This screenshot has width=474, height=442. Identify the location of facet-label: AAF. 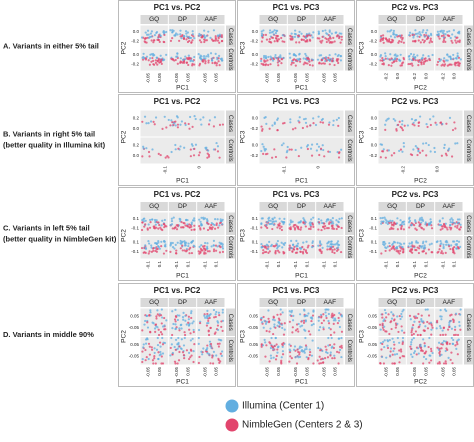
(211, 206).